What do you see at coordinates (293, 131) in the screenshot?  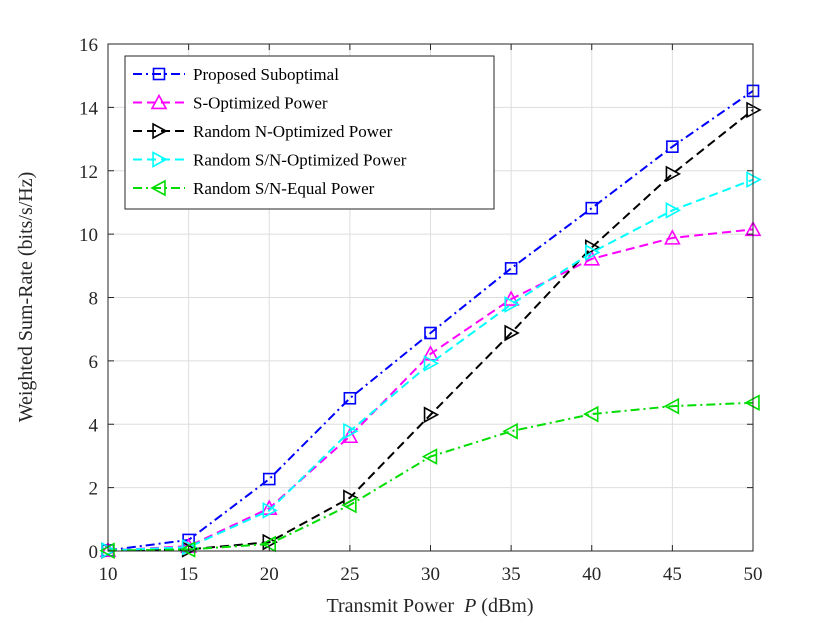 I see `legend-label: Random N-Optimized Power` at bounding box center [293, 131].